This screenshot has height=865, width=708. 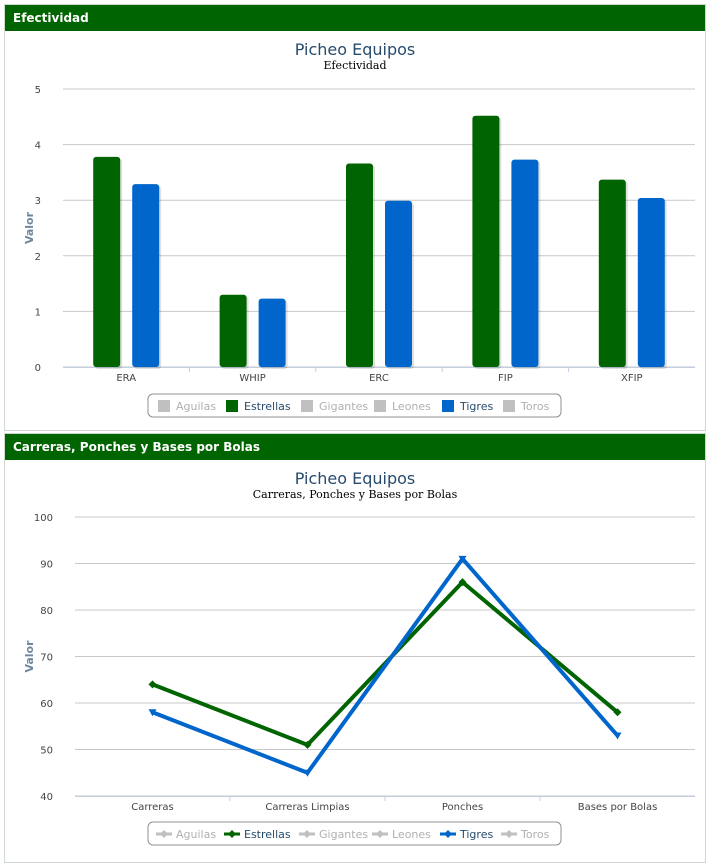 I want to click on y-tick-label: 40, so click(x=46, y=797).